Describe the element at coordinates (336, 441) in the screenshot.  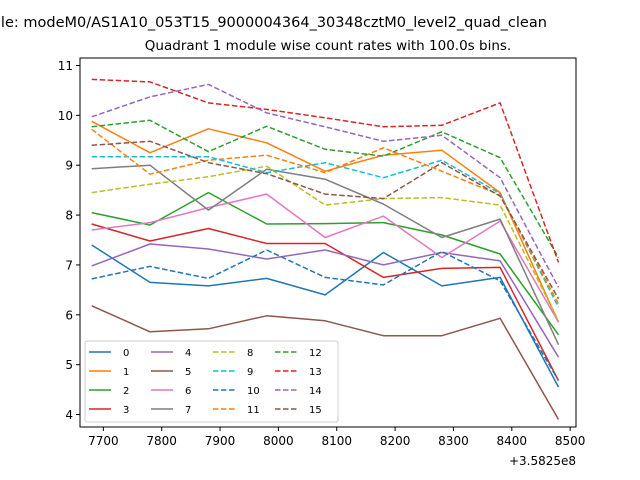
I see `x-tick-label-8100: 8100` at that location.